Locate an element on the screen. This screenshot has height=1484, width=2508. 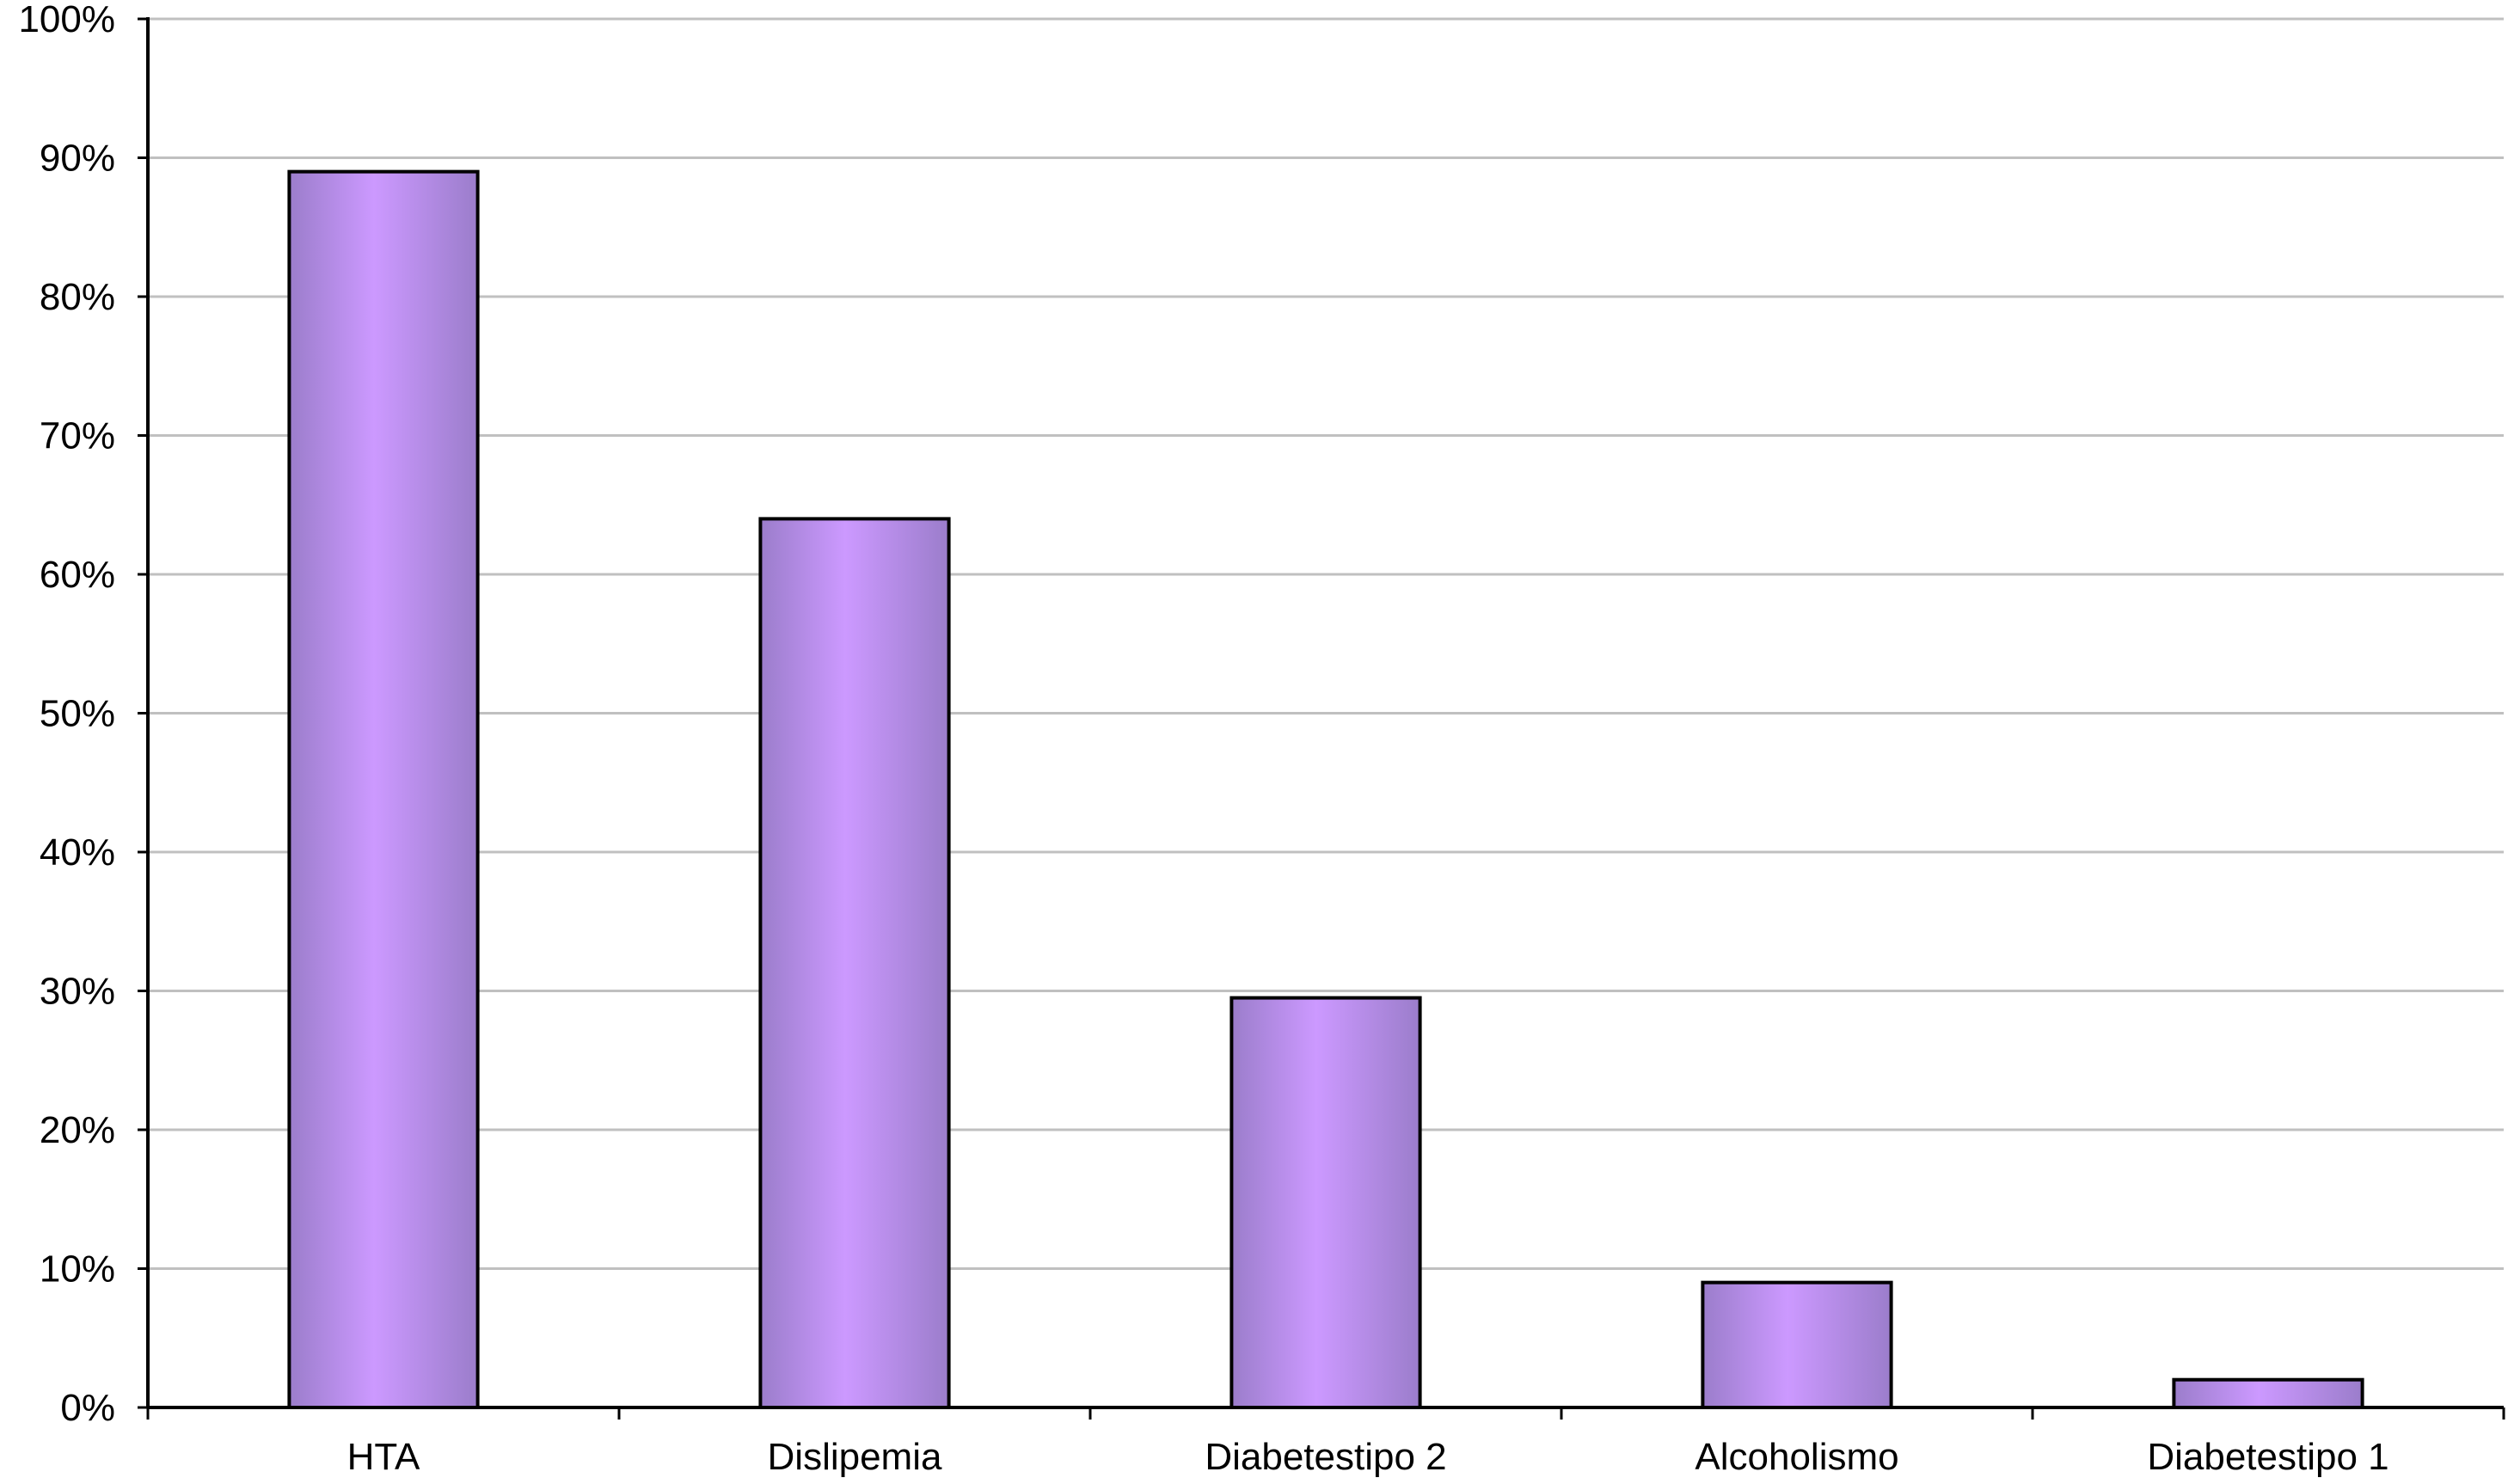
y-tick-label: 90% is located at coordinates (77, 159).